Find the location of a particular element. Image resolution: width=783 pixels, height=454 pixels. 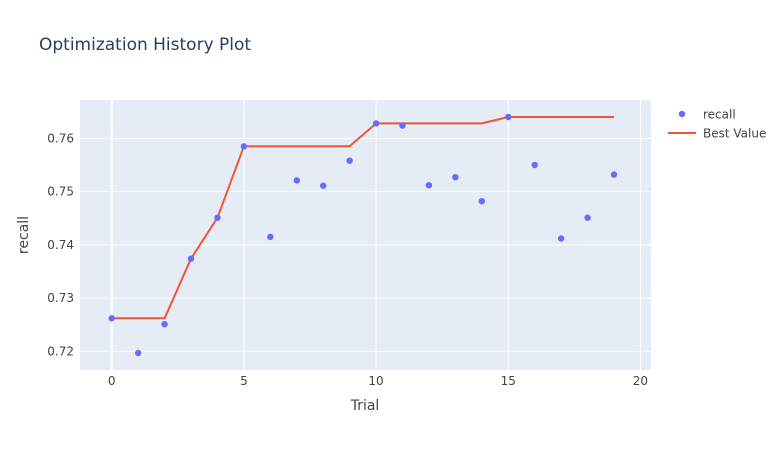

legend-item-recall: recall is located at coordinates (707, 115).